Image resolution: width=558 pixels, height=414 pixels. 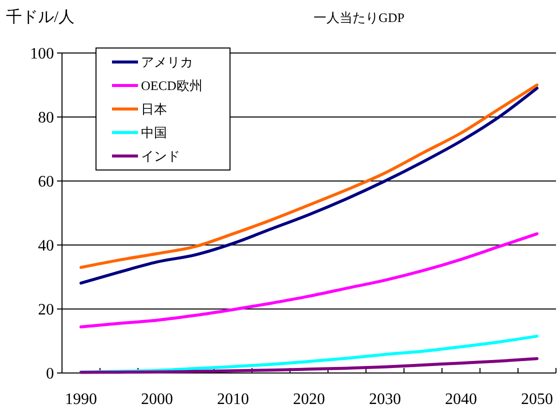 What do you see at coordinates (46, 182) in the screenshot?
I see `y-tick-label: 60` at bounding box center [46, 182].